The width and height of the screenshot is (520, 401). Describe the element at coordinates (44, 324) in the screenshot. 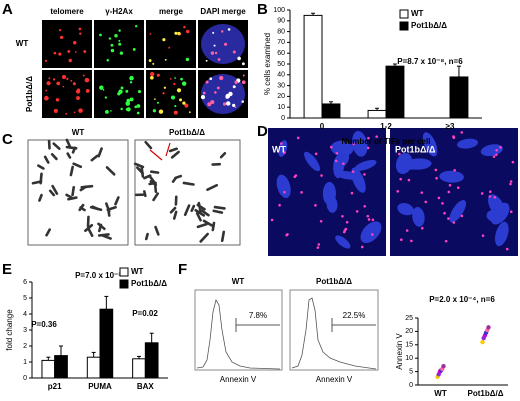

I see `annotation: P=0.36` at that location.